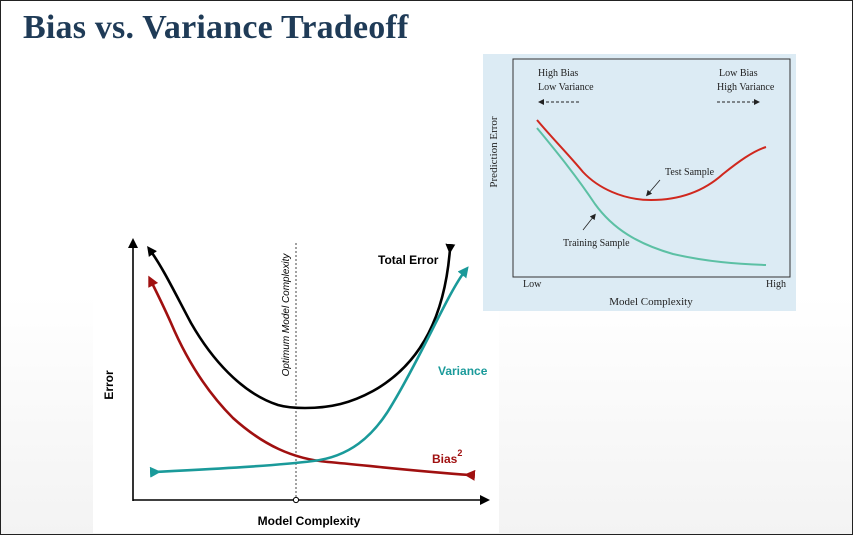 This screenshot has width=853, height=535. I want to click on plot-frame, so click(651, 168).